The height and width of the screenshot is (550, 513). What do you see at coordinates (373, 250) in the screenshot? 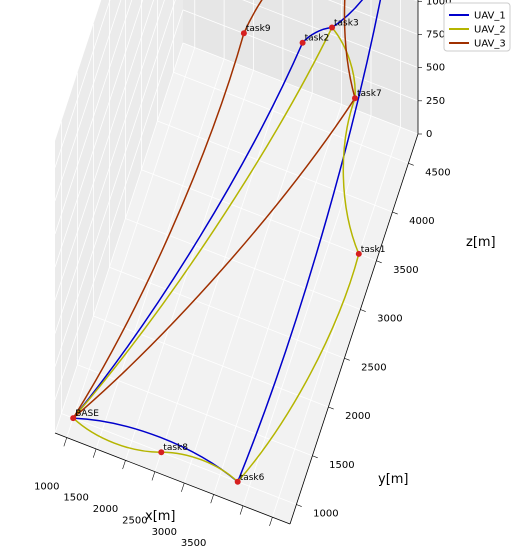
I see `task-label: task1` at bounding box center [373, 250].